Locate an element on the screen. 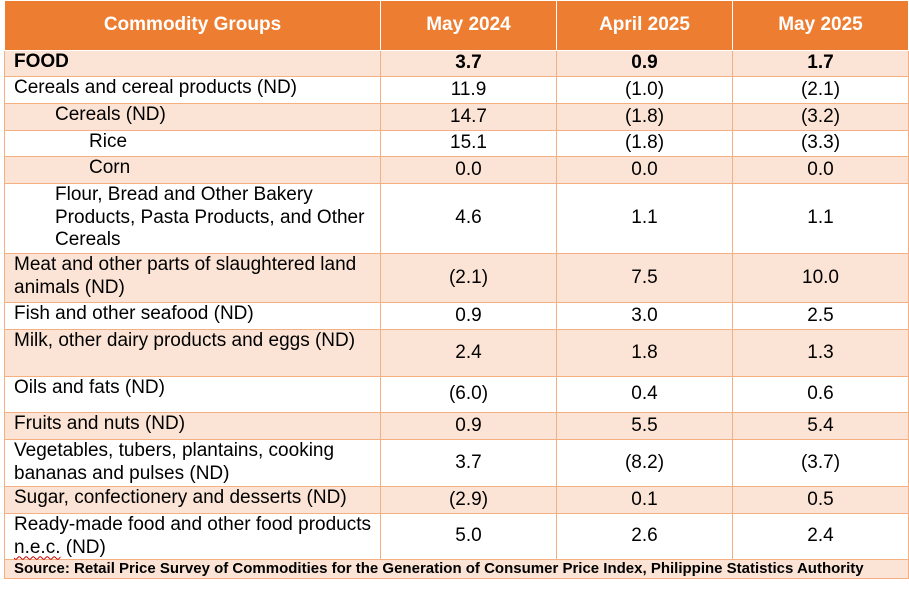  value-may-2025: (3.2) is located at coordinates (820, 117).